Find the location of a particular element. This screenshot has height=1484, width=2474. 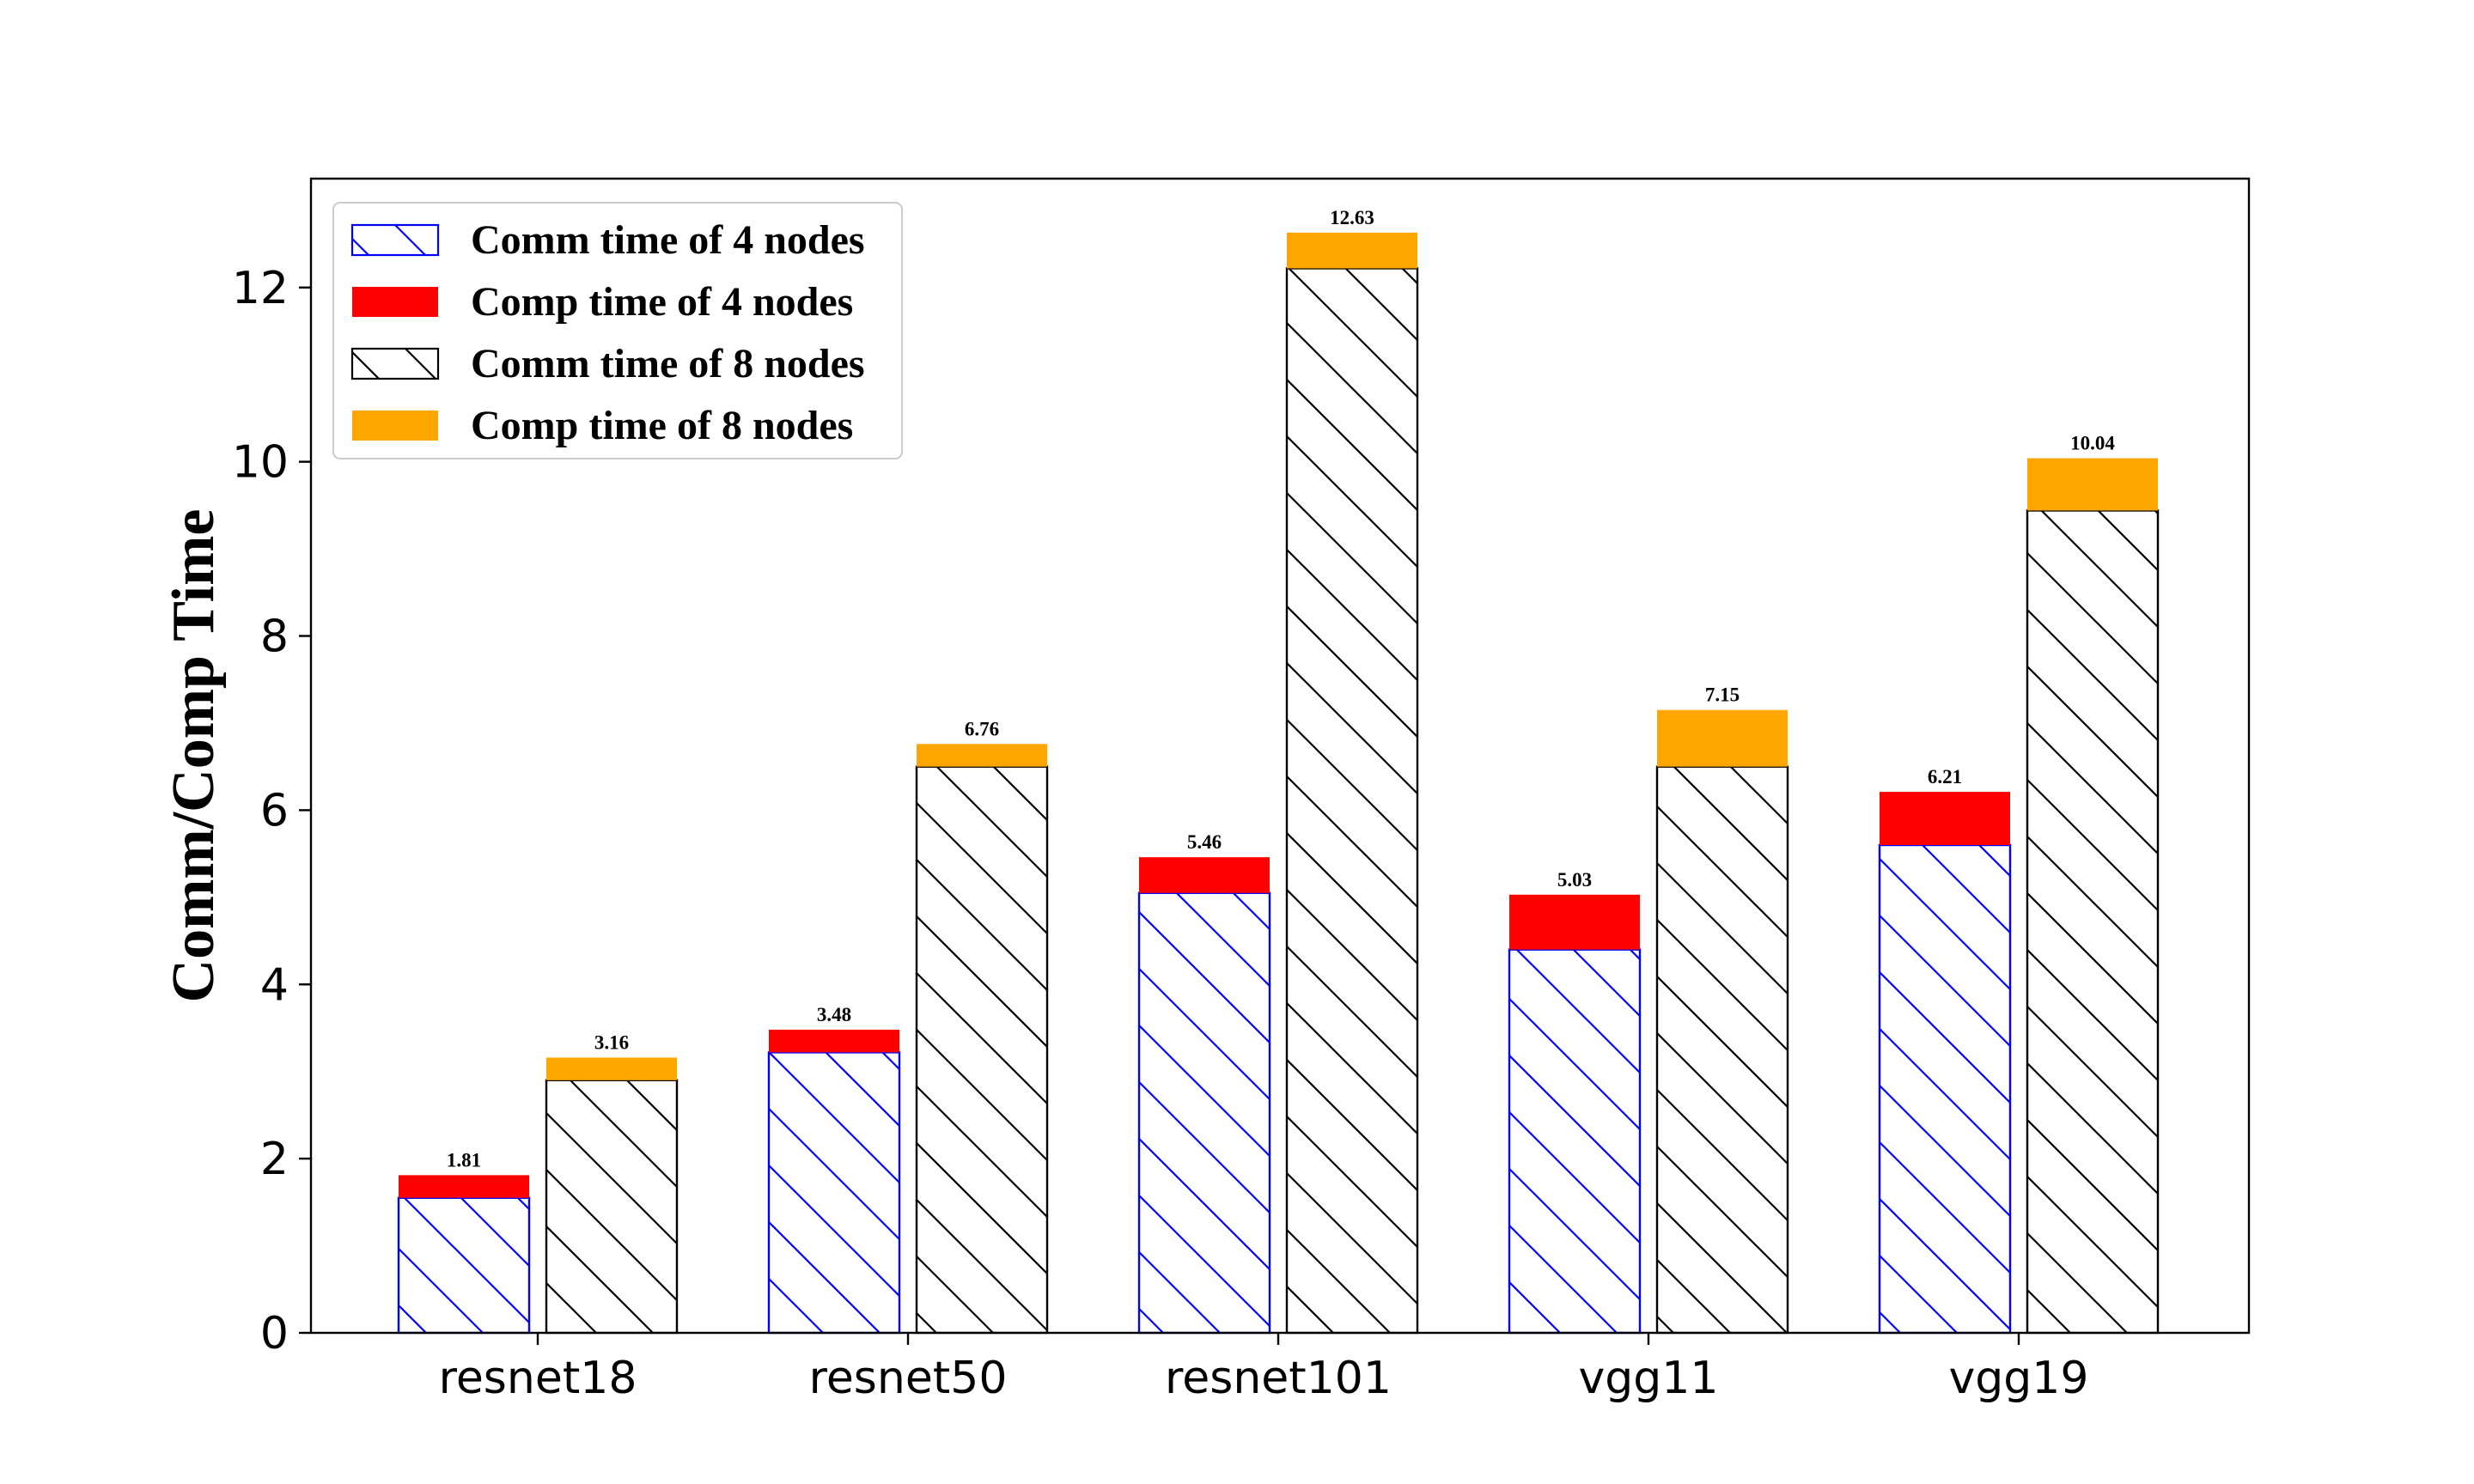

bar-comp-4-nodes-vgg19 is located at coordinates (1945, 819).